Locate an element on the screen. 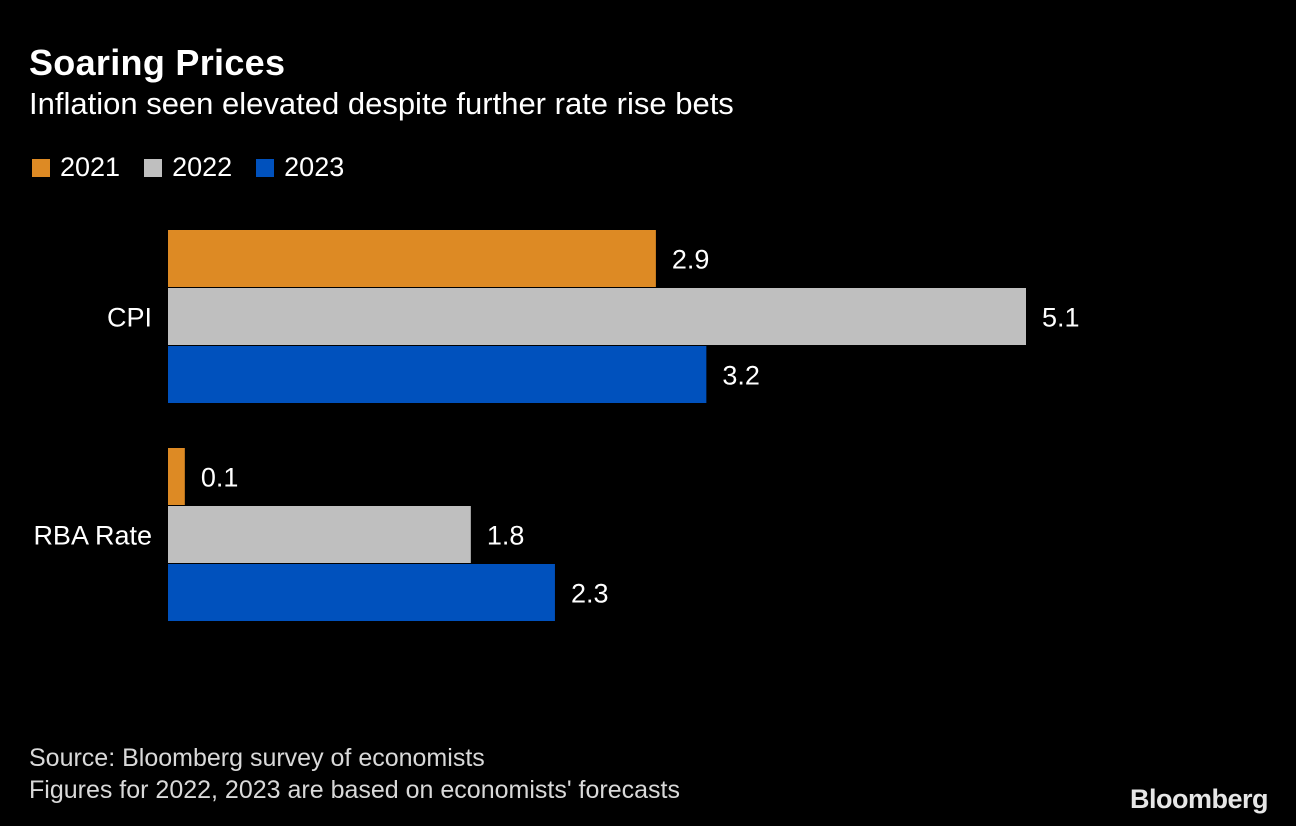 This screenshot has width=1296, height=826. bar-cpi-2021 is located at coordinates (412, 258).